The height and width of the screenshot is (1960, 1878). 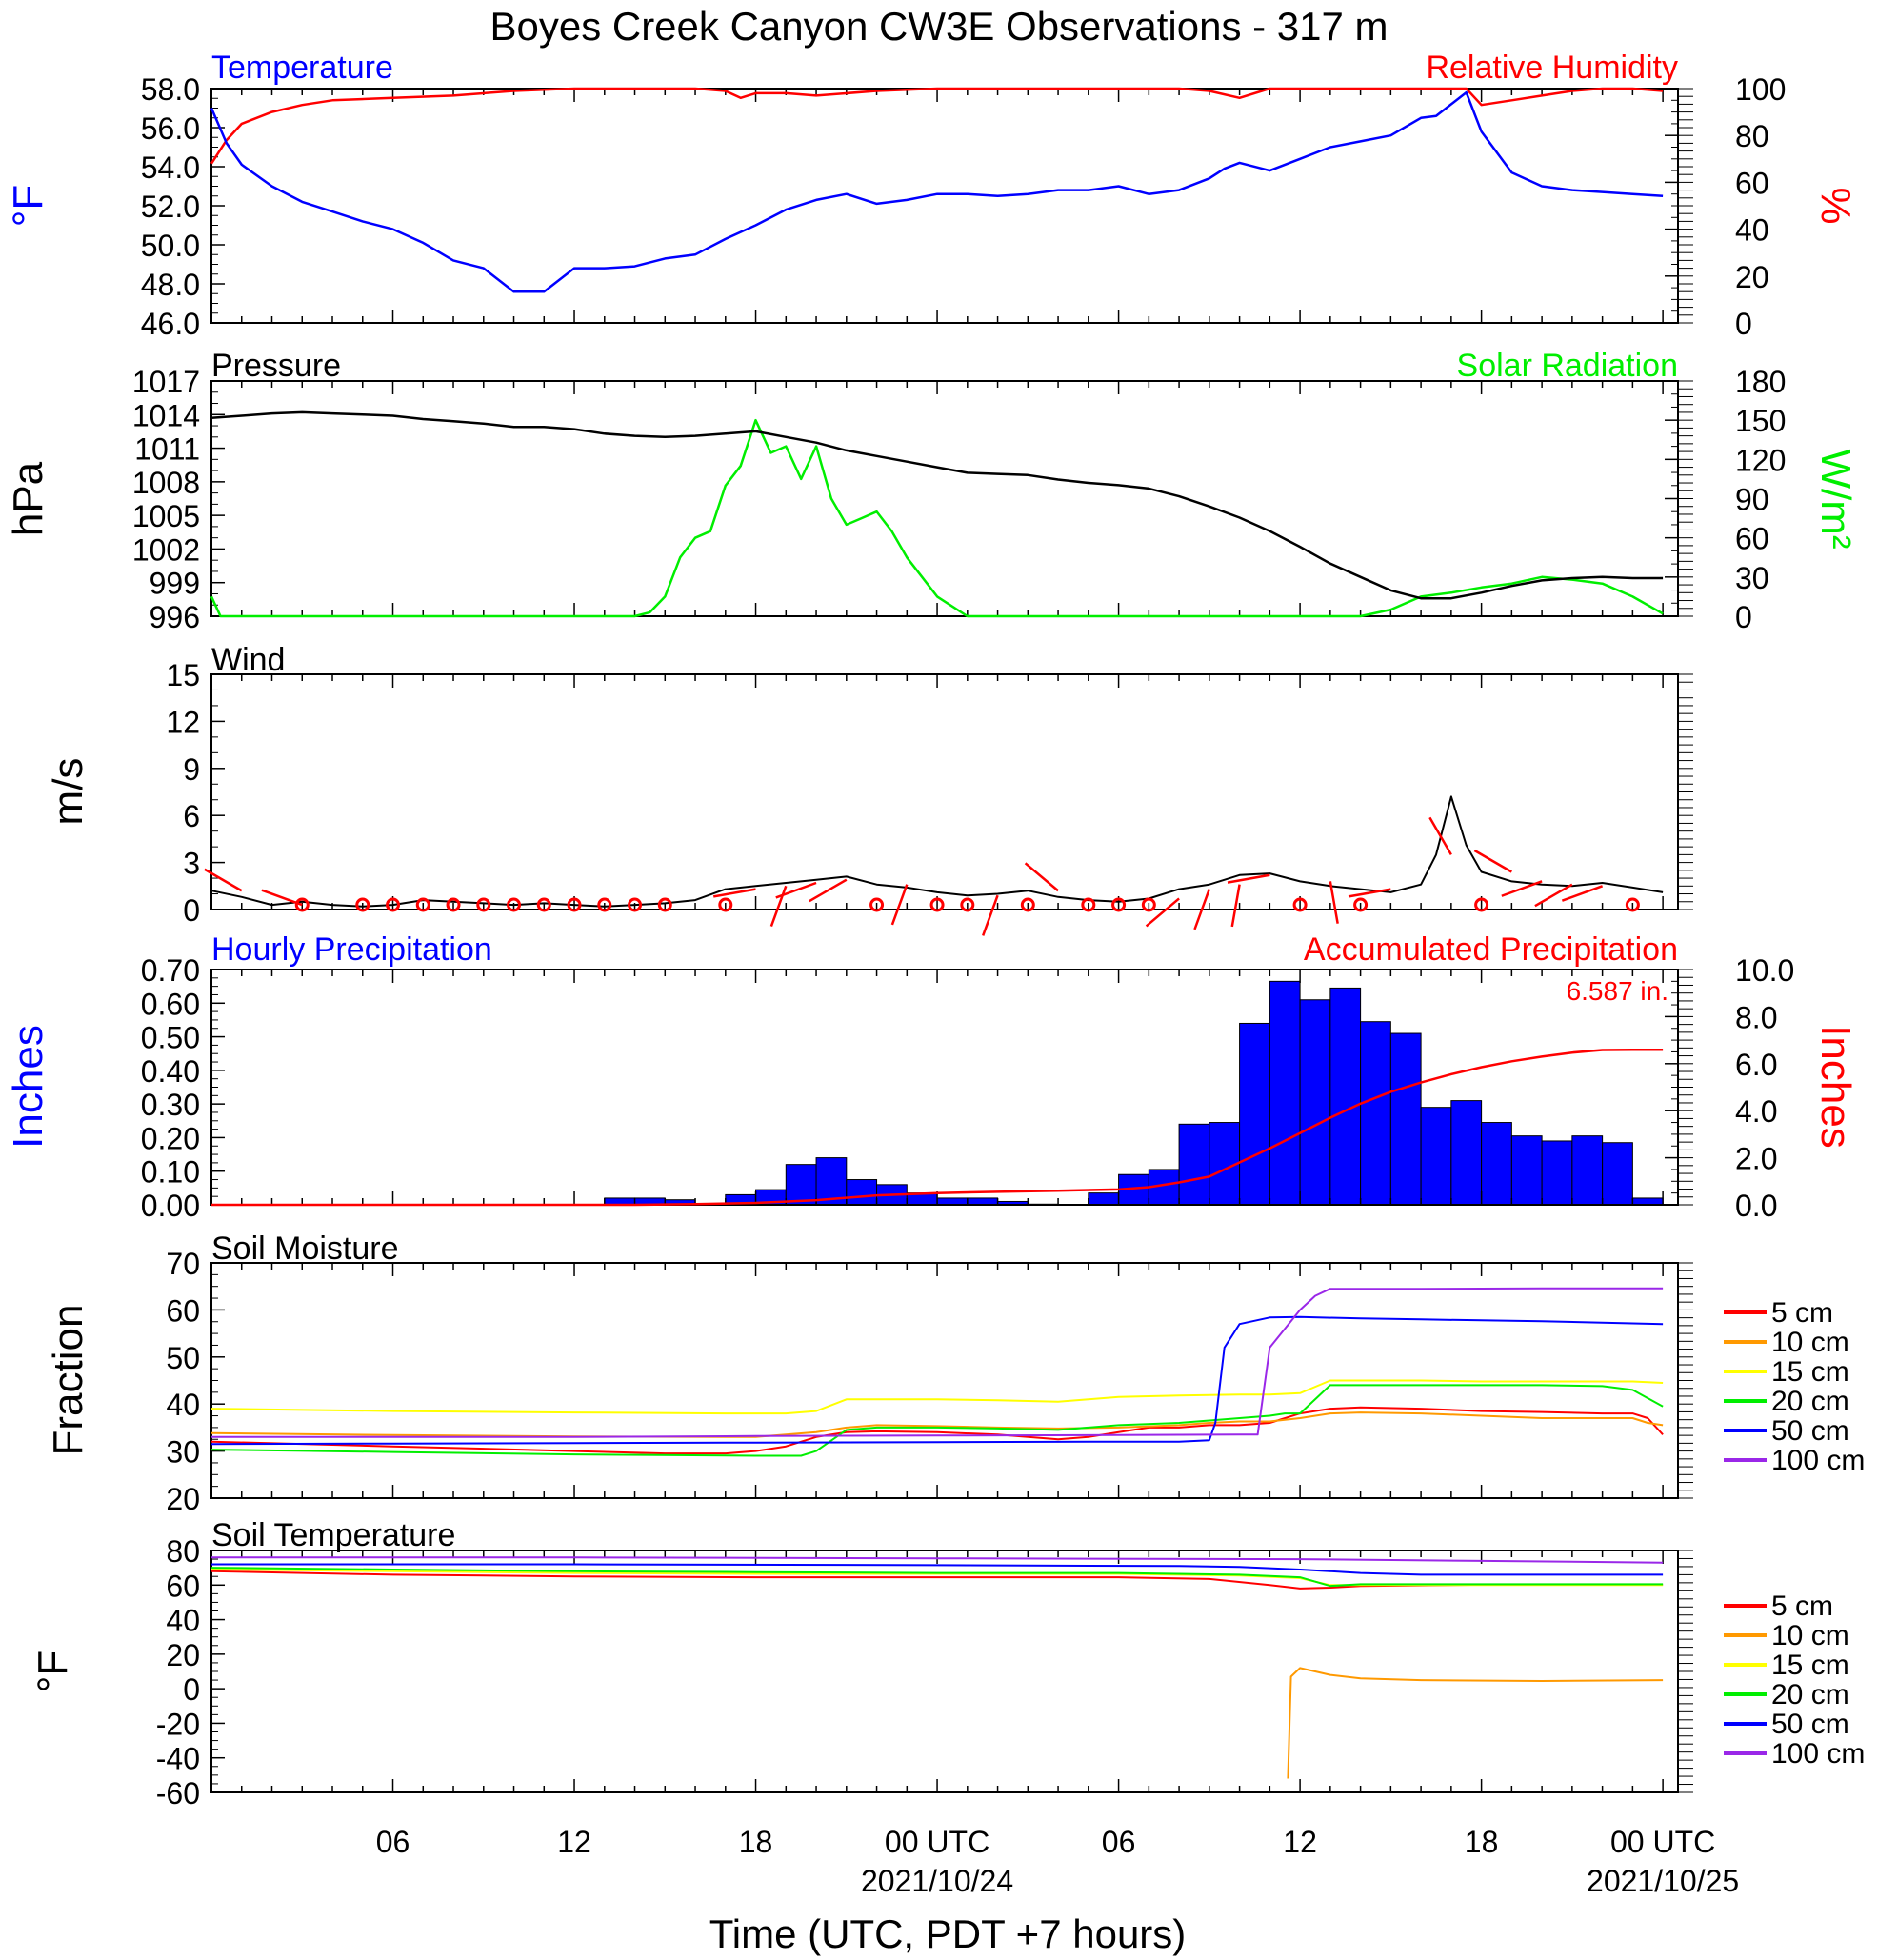 I want to click on accum-axis-label: Inches, so click(x=1835, y=1087).